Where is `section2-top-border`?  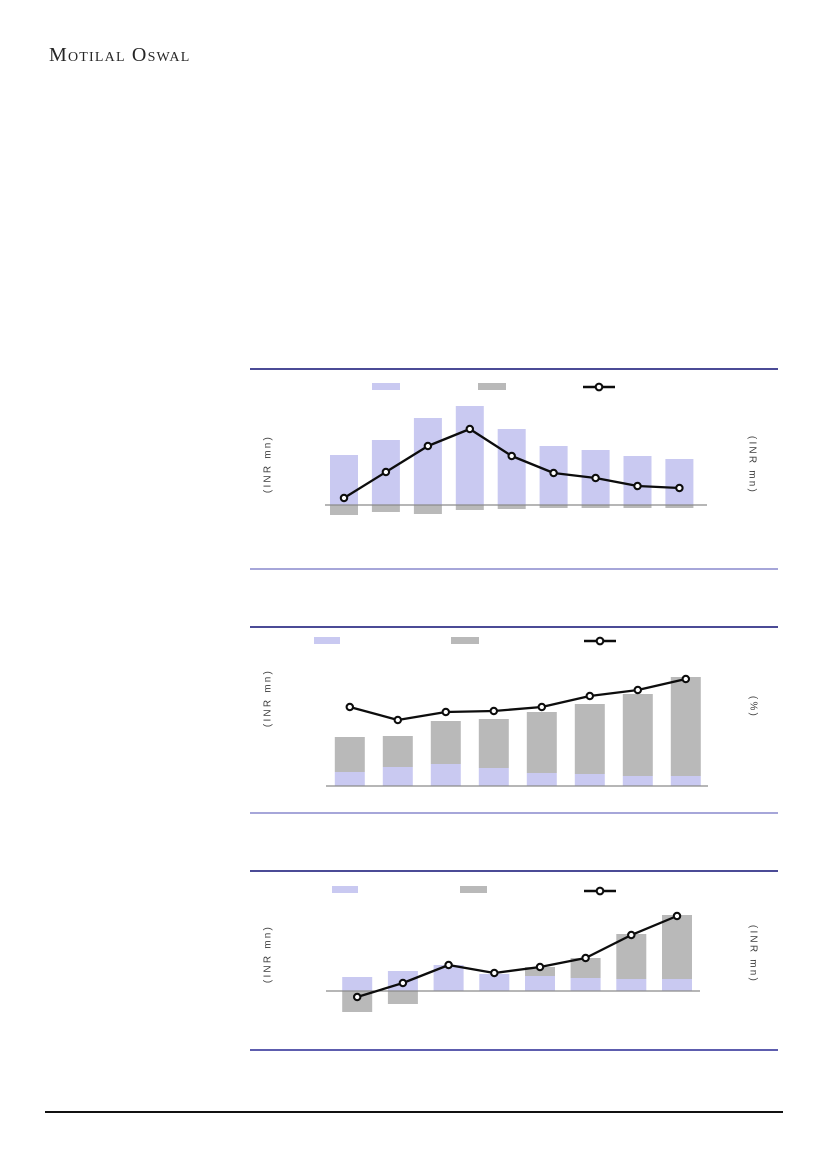
section2-top-border is located at coordinates (514, 627).